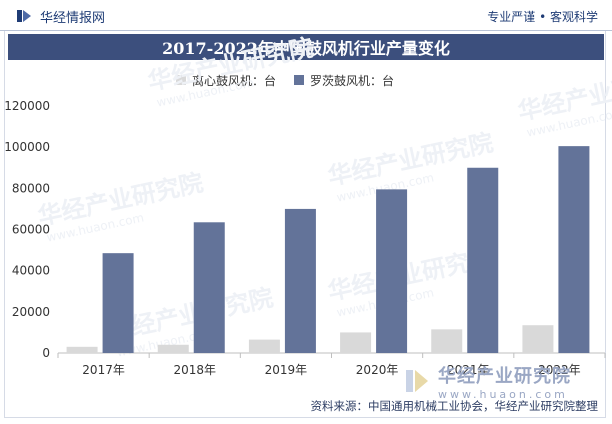 The width and height of the screenshot is (612, 424). I want to click on y-tick-label: 20000, so click(31, 312).